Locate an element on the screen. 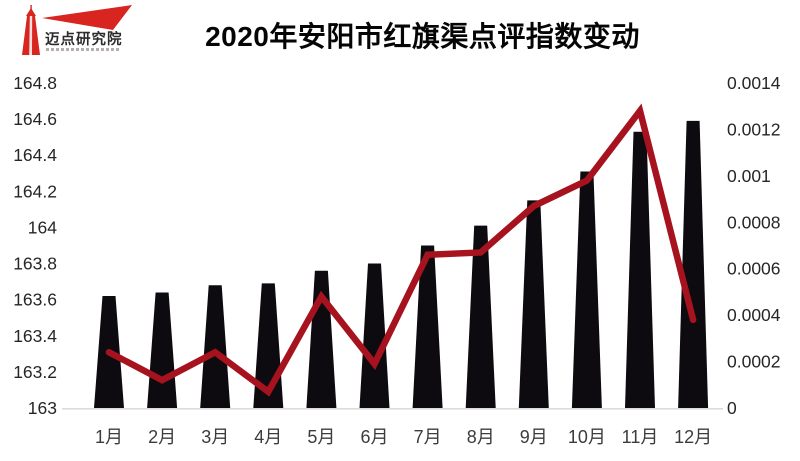 The width and height of the screenshot is (800, 461). x-axis-label: 4月 is located at coordinates (268, 437).